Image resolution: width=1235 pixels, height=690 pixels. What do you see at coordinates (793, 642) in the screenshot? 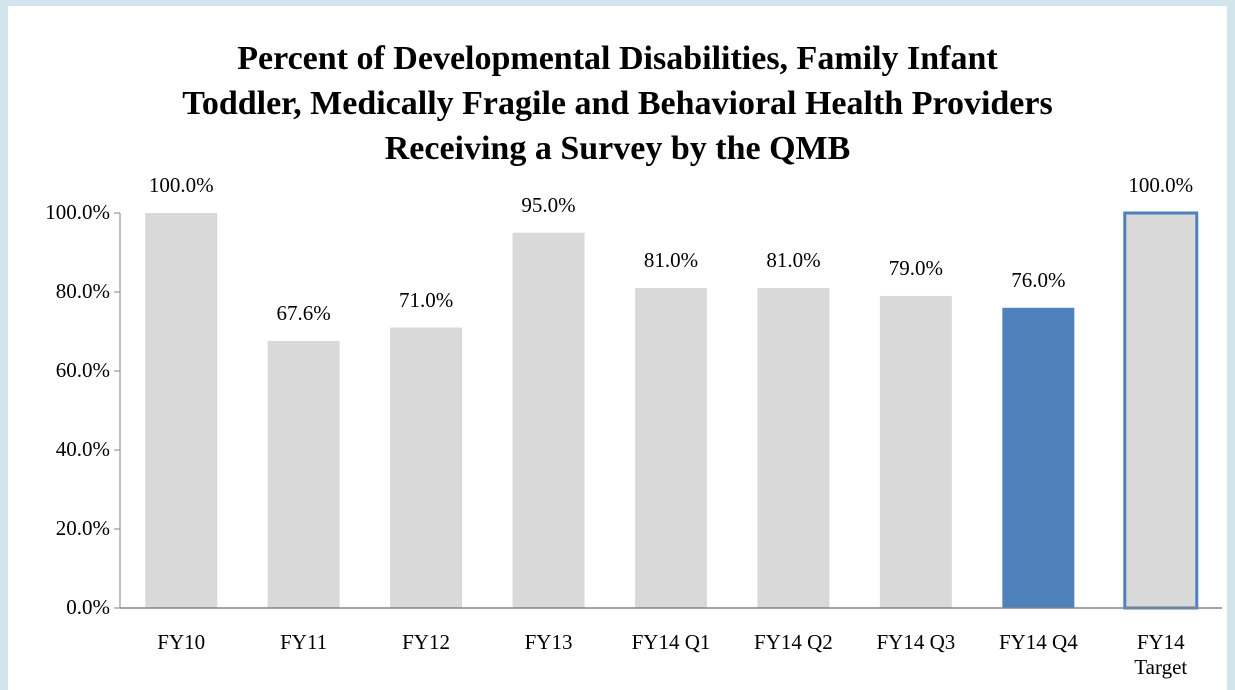
I see `x-tick-label: FY14 Q2` at bounding box center [793, 642].